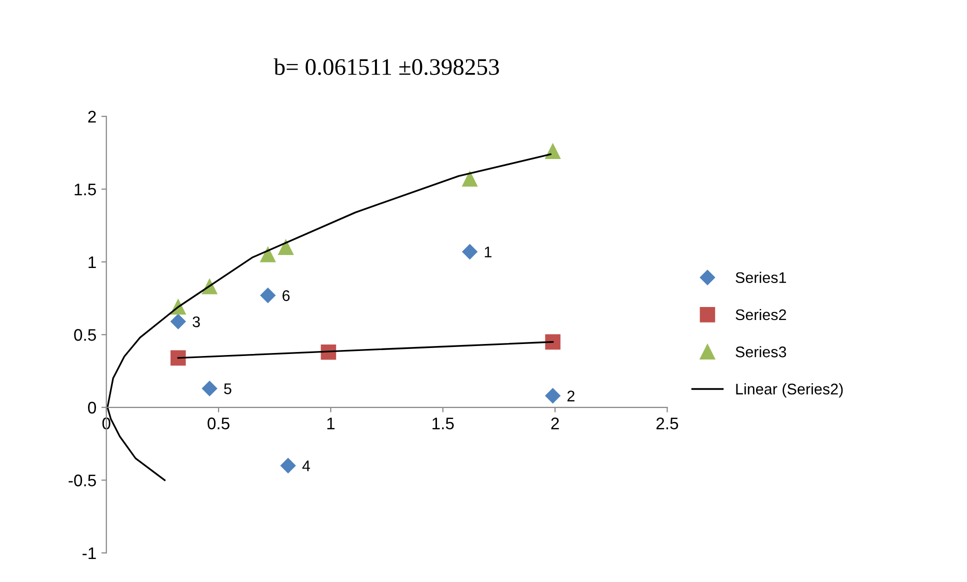 The width and height of the screenshot is (967, 582). Describe the element at coordinates (85, 335) in the screenshot. I see `y-tick-label: 0.5` at that location.